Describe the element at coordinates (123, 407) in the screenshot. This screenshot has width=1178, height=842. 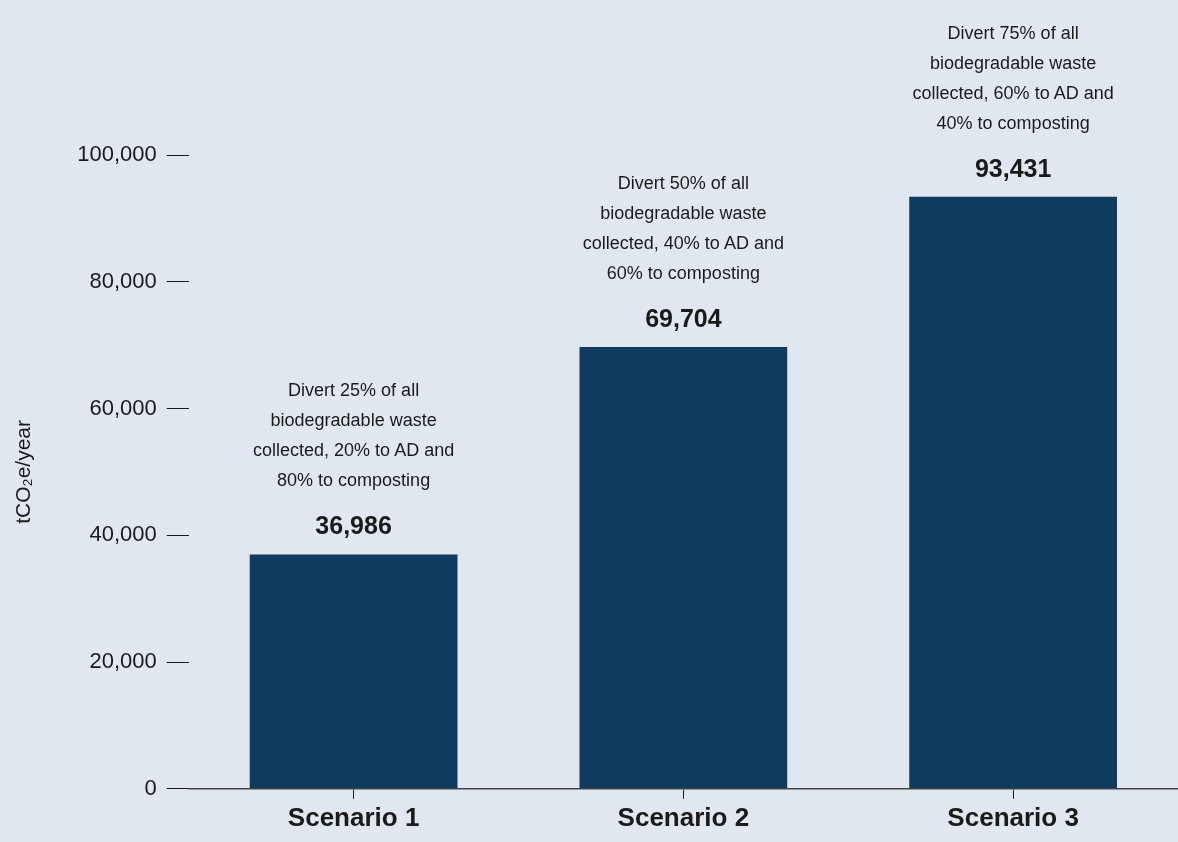
I see `y-tick-label: 60,000` at that location.